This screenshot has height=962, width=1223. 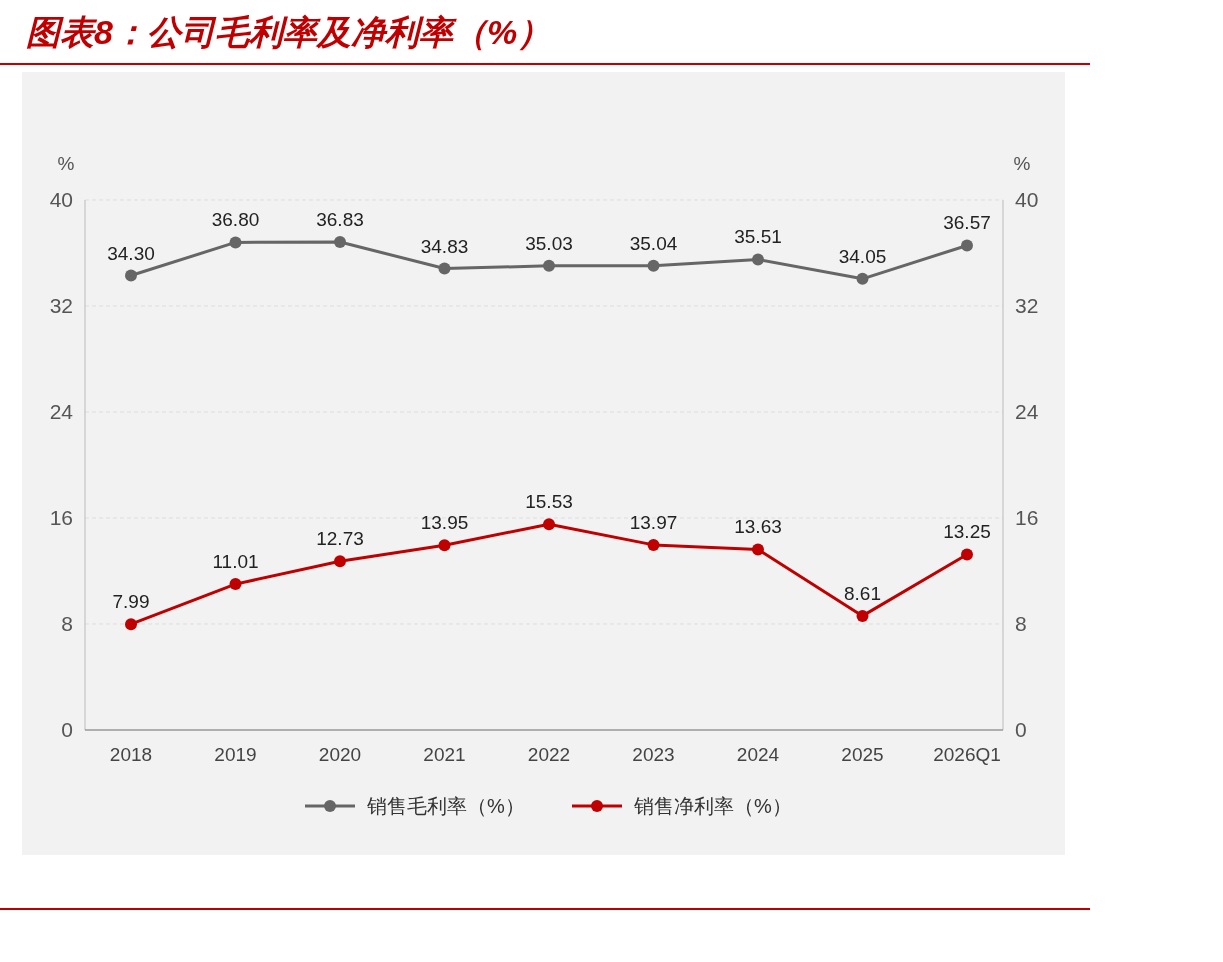 What do you see at coordinates (131, 253) in the screenshot?
I see `data-label: 34.30` at bounding box center [131, 253].